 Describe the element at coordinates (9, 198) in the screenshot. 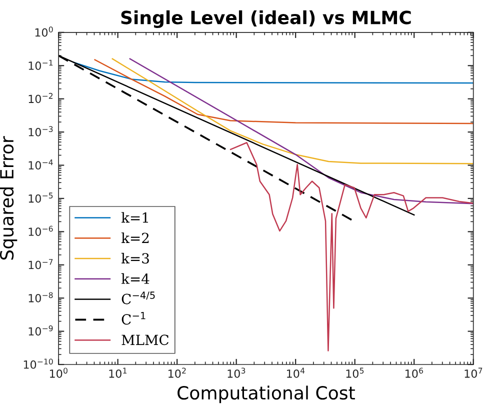

I see `y-axis-title: Squared Error` at that location.